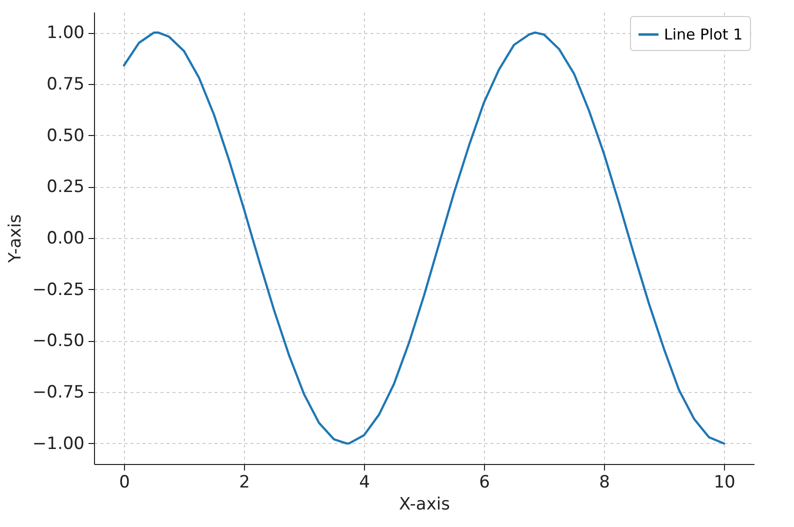  What do you see at coordinates (65, 187) in the screenshot?
I see `y-tick-label: 0.25` at bounding box center [65, 187].